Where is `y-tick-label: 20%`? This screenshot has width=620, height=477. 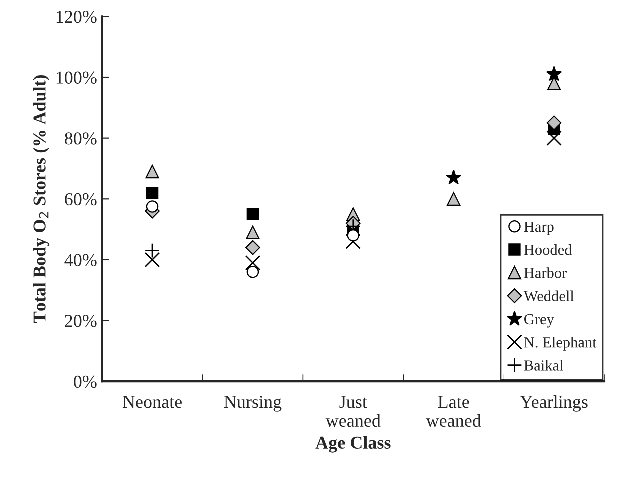 y-tick-label: 20% is located at coordinates (81, 321).